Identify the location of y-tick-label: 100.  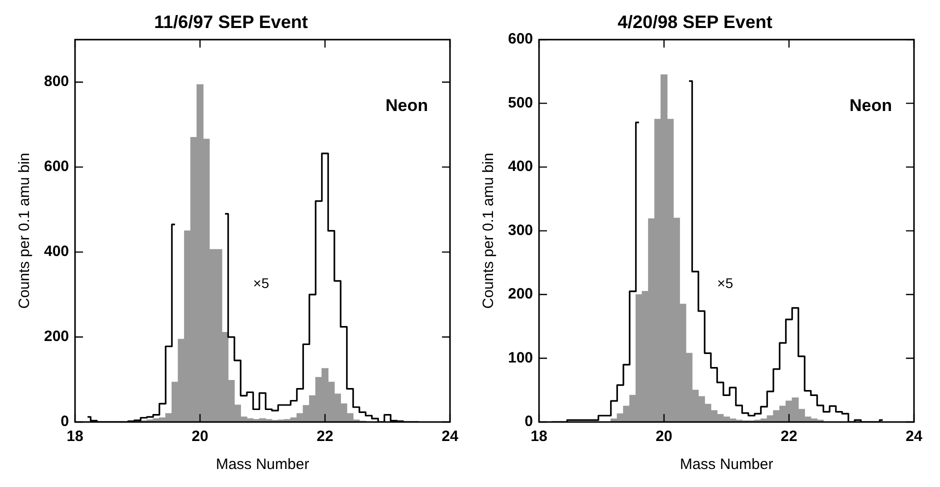
(521, 357).